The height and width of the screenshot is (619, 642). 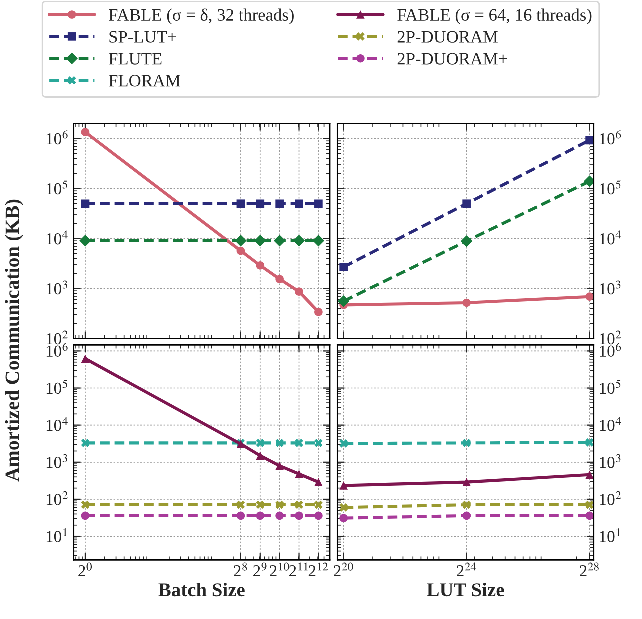 What do you see at coordinates (143, 37) in the screenshot?
I see `legend-label: SP-LUT+` at bounding box center [143, 37].